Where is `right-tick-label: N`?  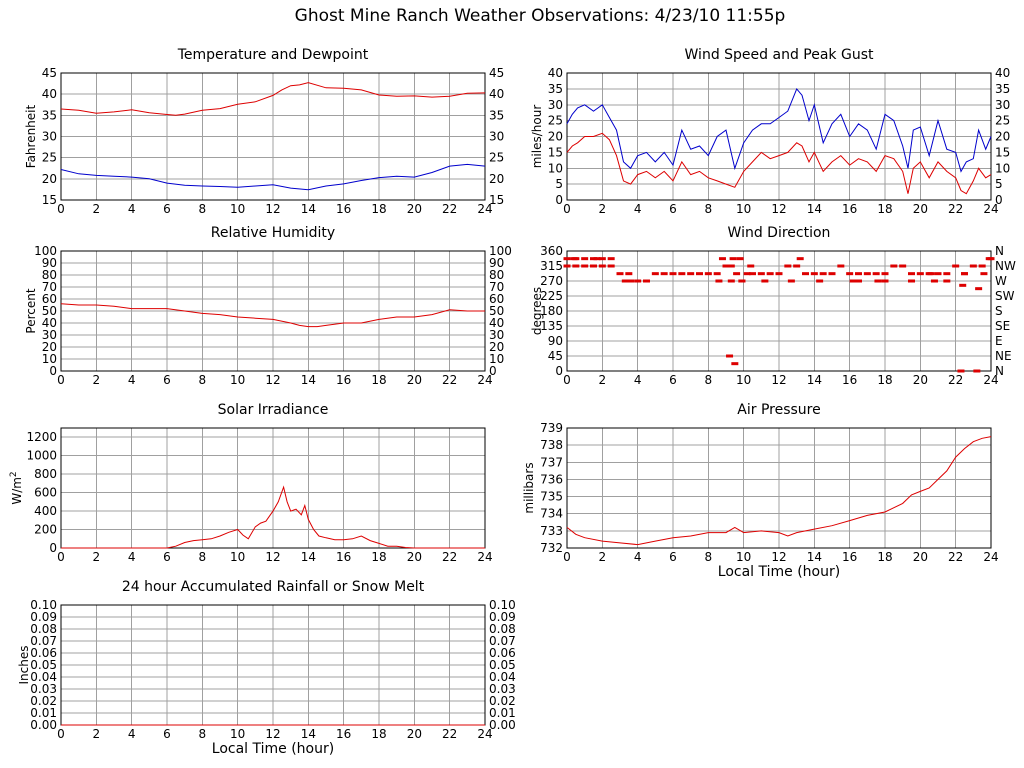 right-tick-label: N is located at coordinates (999, 371).